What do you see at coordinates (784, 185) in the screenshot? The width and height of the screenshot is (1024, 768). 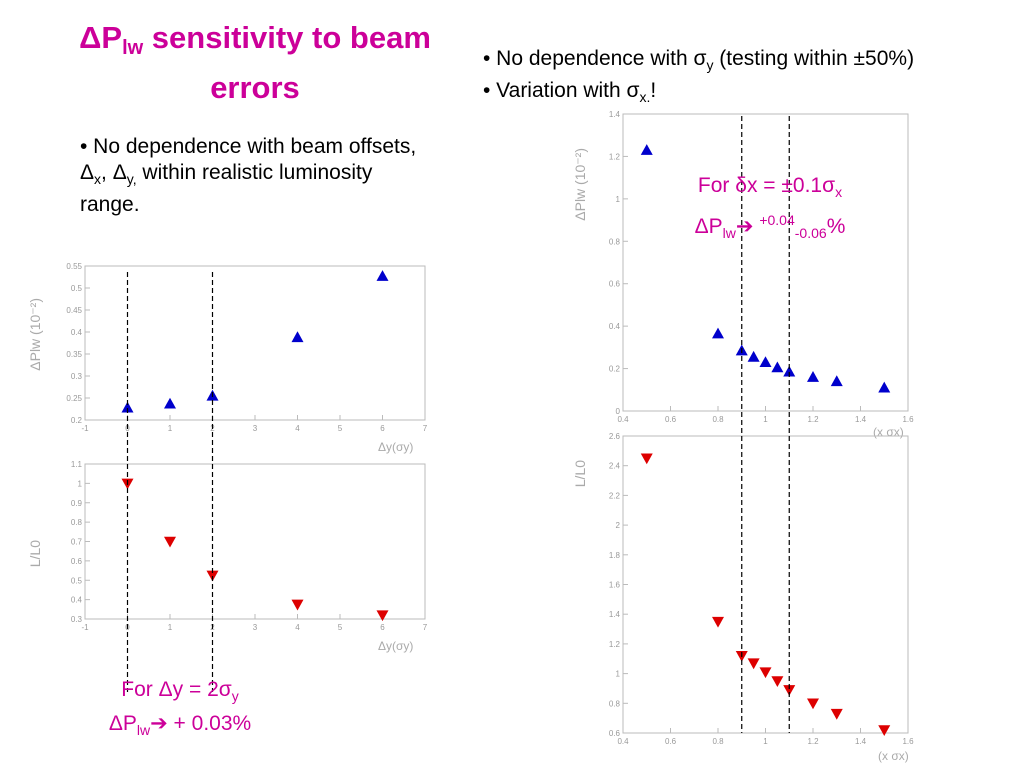 I see `note-text: x = ±0.1` at bounding box center [784, 185].